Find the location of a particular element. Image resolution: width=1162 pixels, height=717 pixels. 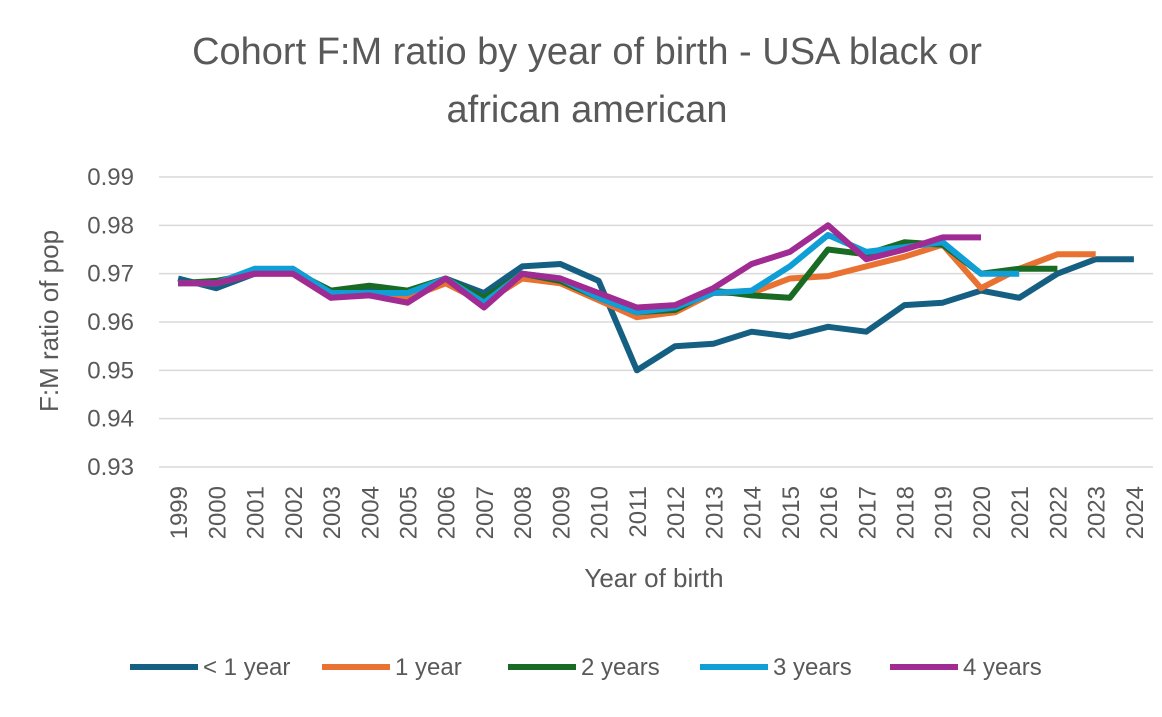

chart-title-line-2: african american is located at coordinates (587, 110).